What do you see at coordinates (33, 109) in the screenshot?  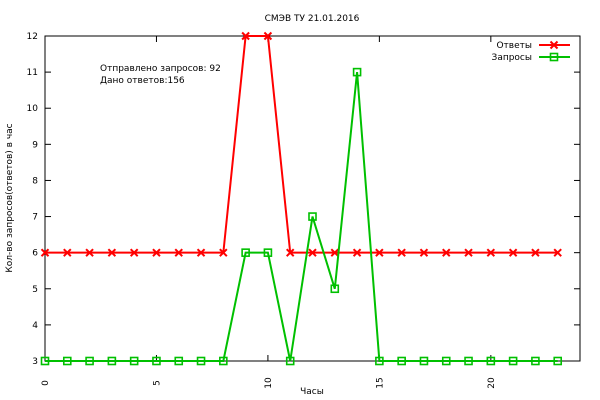 I see `y-tick-label: 10` at bounding box center [33, 109].